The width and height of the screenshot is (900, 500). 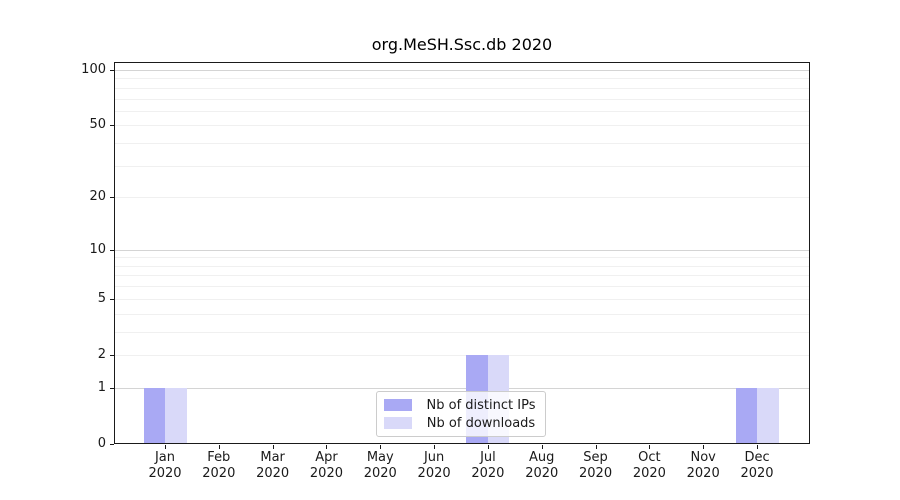 I want to click on legend-item-distinct-ips: Nb of distinct IPs, so click(x=461, y=405).